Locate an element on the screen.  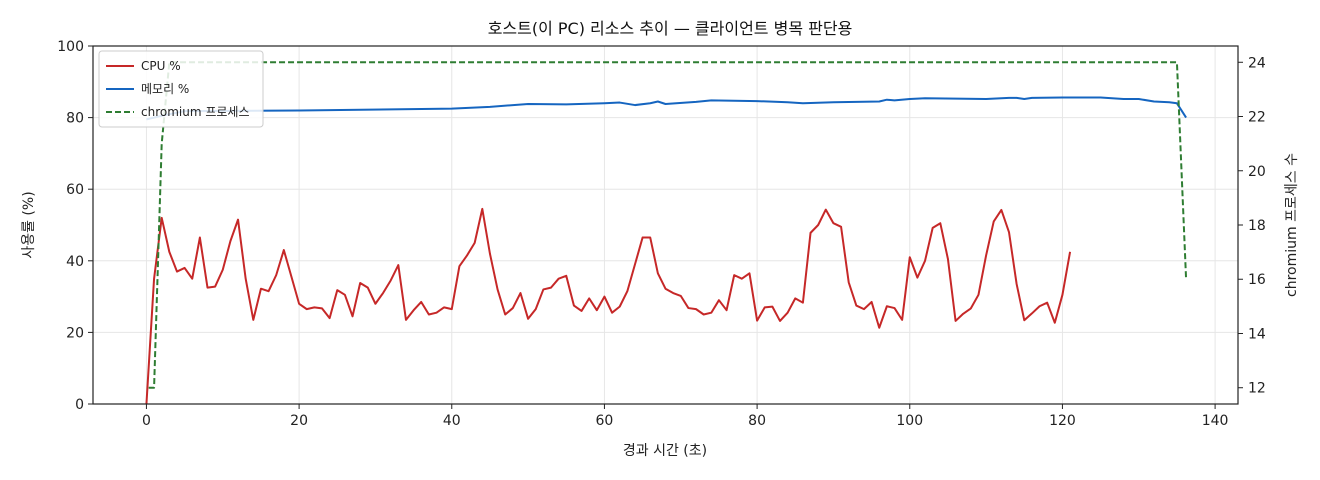
y2-tick-label: 20 is located at coordinates (1257, 172).